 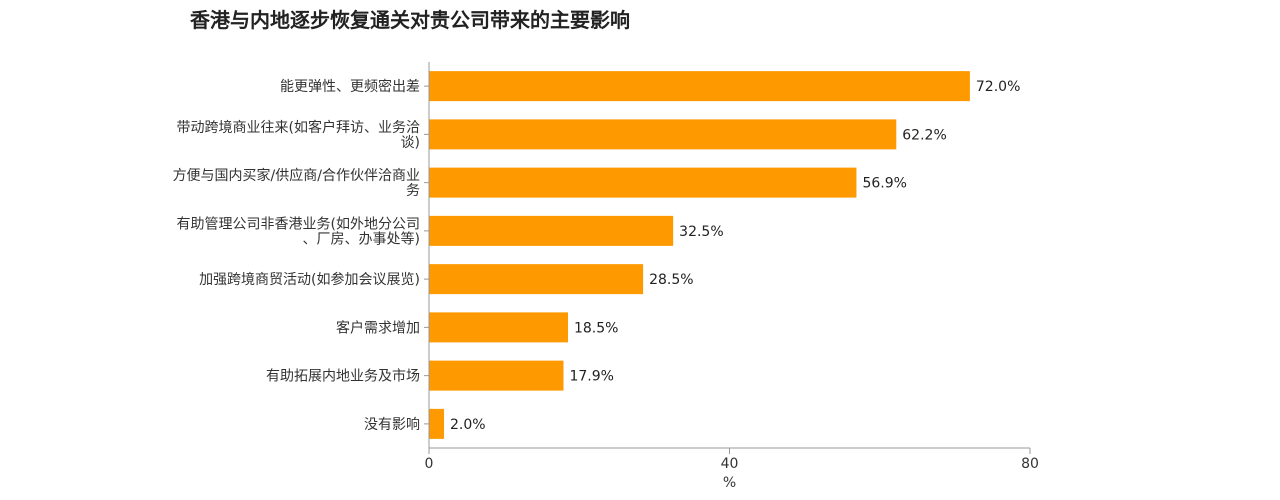 What do you see at coordinates (729, 483) in the screenshot?
I see `x-axis-title: %` at bounding box center [729, 483].